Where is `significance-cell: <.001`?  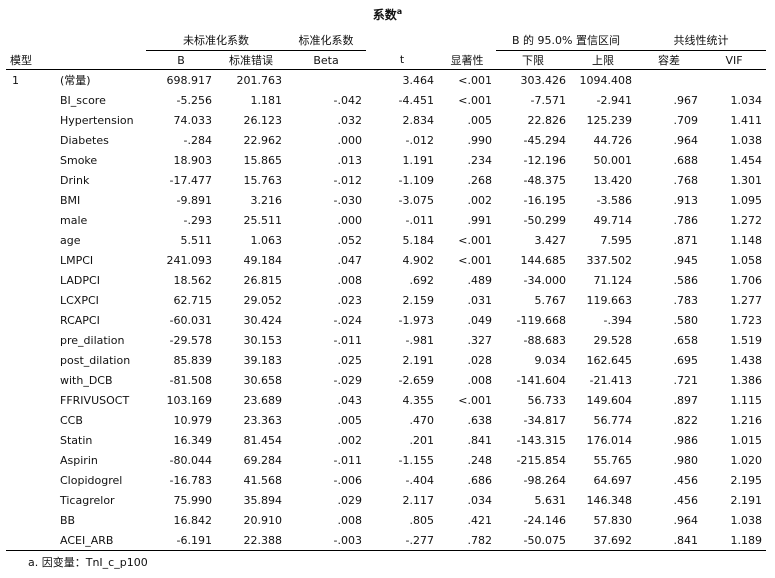
significance-cell: <.001 is located at coordinates (475, 400).